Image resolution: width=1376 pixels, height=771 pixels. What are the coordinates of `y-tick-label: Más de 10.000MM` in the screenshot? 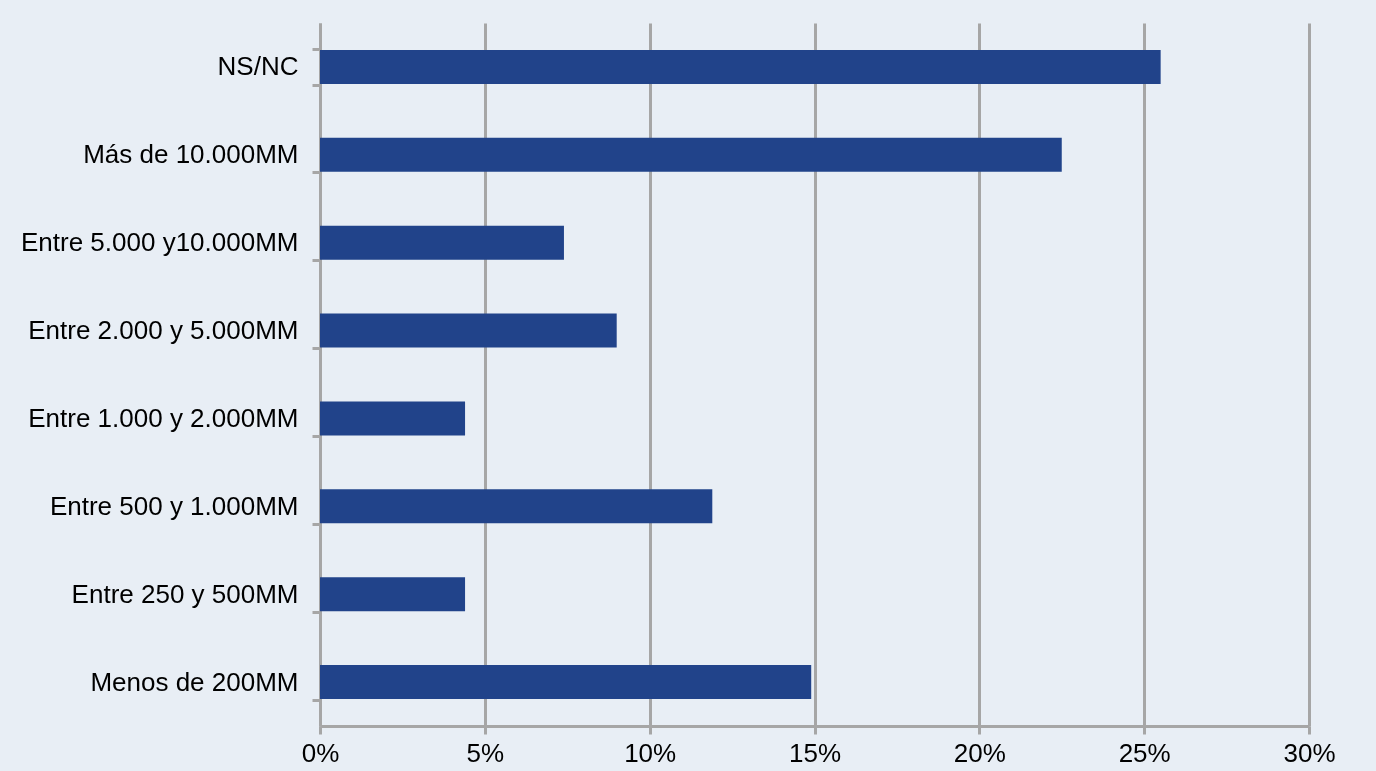 It's located at (191, 154).